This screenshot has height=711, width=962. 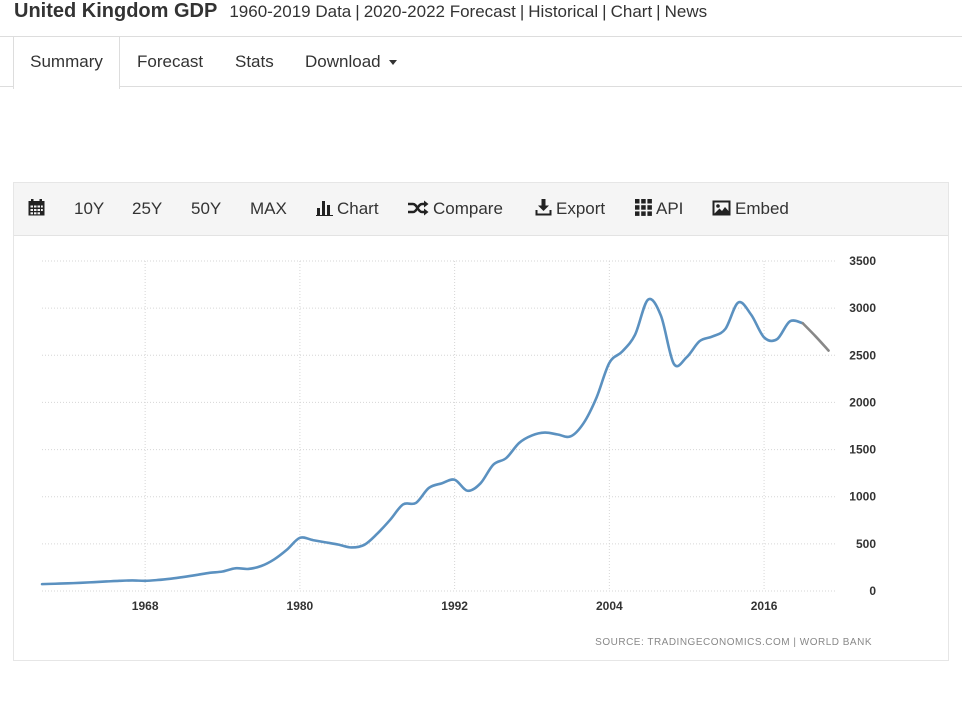 What do you see at coordinates (862, 355) in the screenshot?
I see `y-tick-label: 2500` at bounding box center [862, 355].